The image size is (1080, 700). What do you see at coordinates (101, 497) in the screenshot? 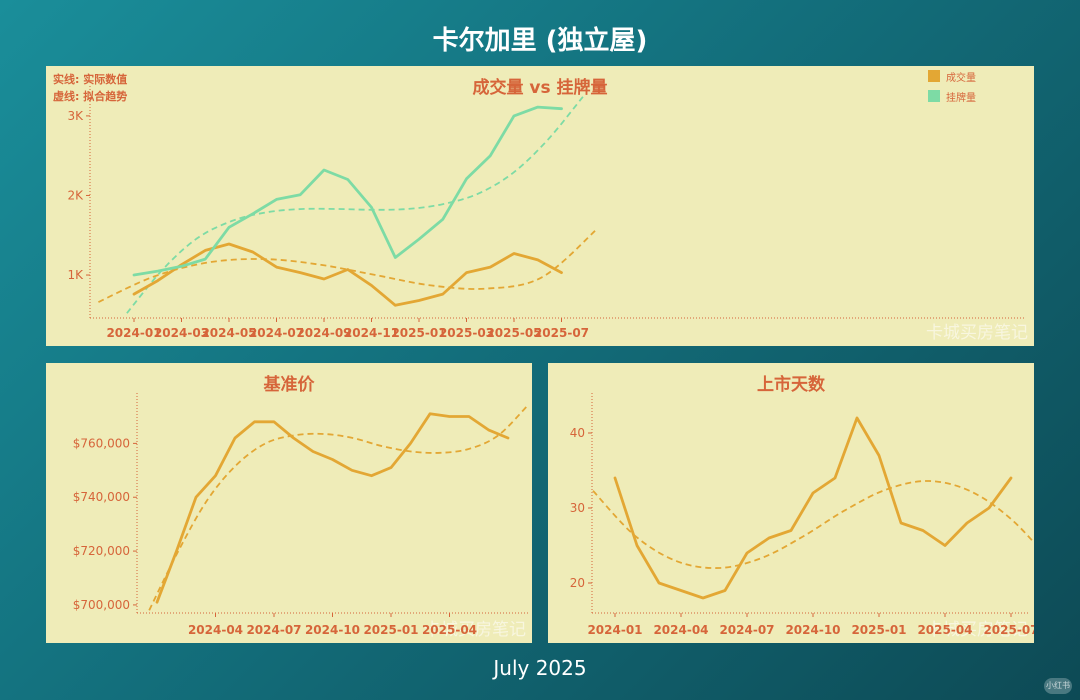
I see `y-tick-label: $740,000` at bounding box center [101, 497].